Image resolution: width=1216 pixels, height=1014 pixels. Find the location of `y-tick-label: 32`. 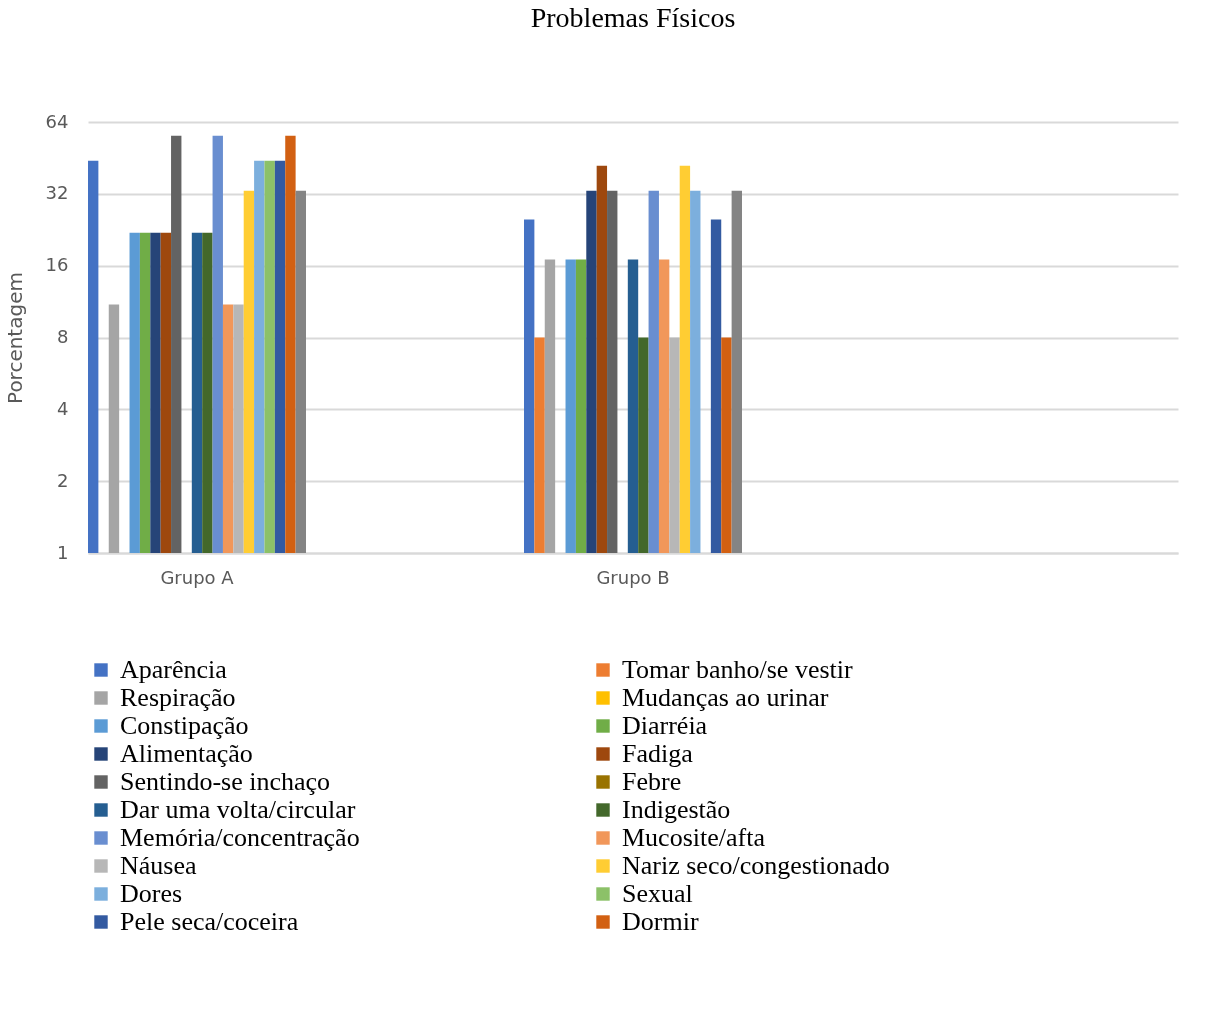

y-tick-label: 32 is located at coordinates (57, 193).